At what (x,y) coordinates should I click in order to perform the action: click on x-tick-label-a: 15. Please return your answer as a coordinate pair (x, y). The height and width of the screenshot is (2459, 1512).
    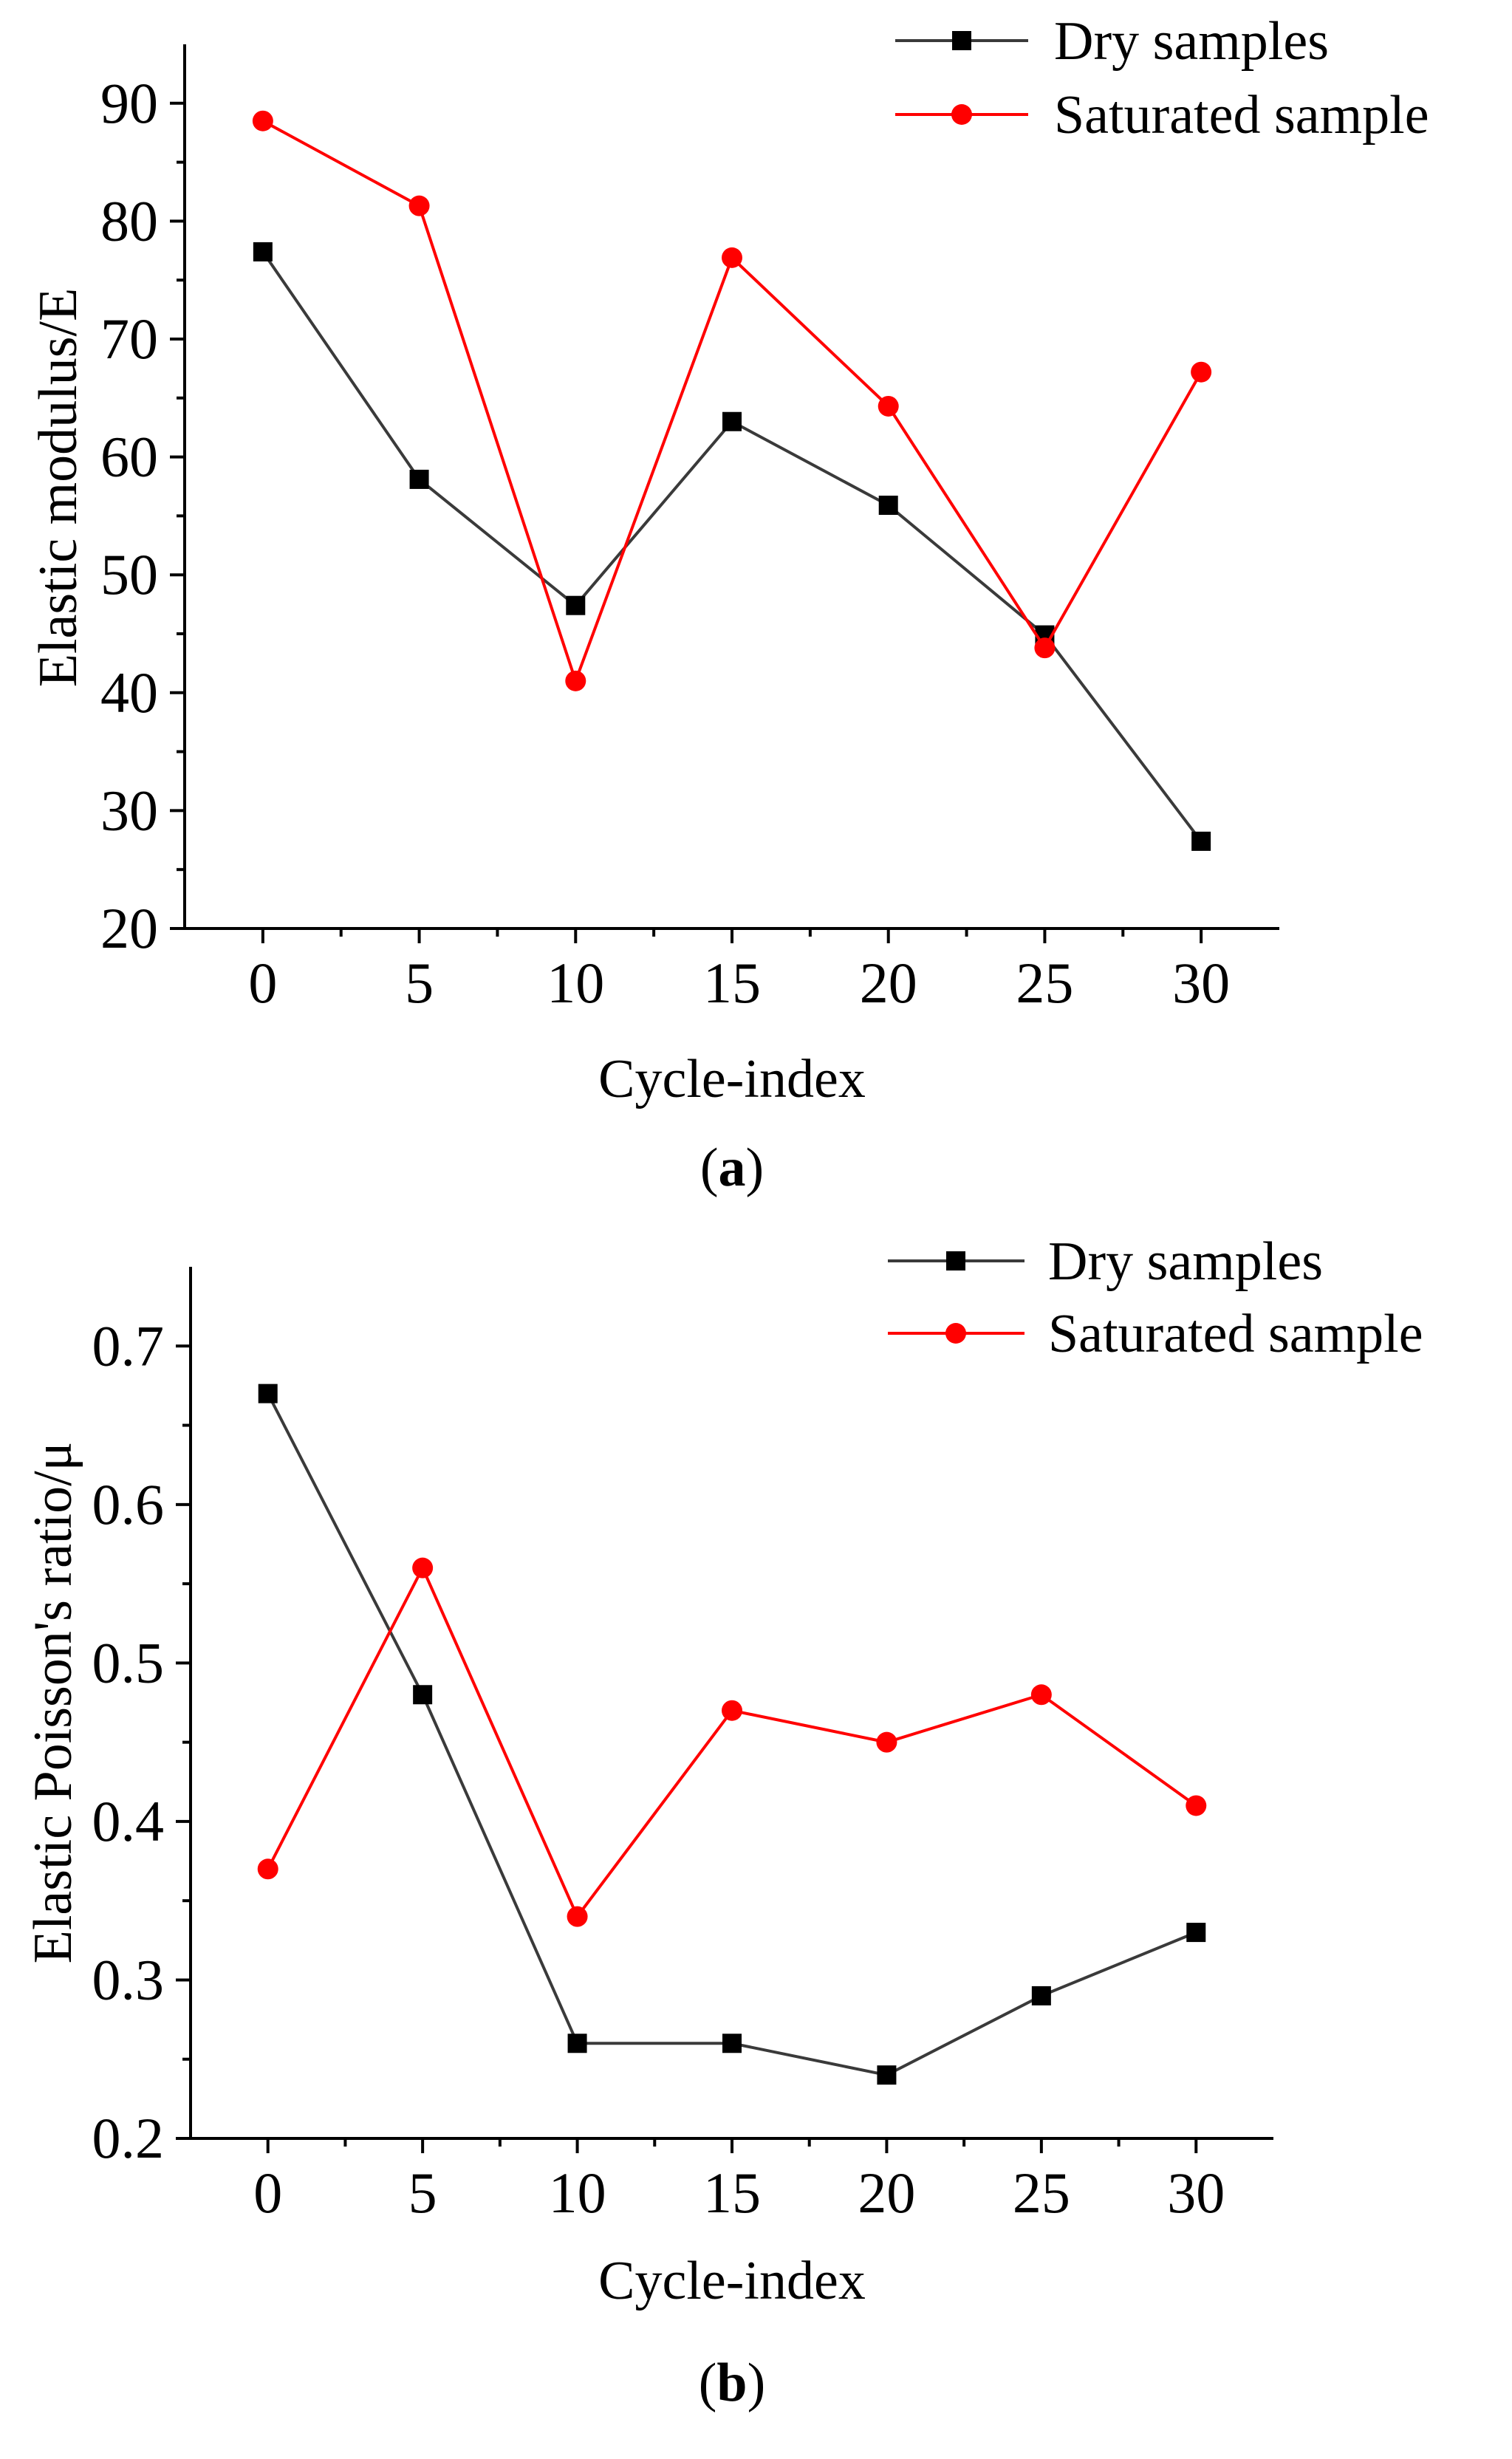
    Looking at the image, I should click on (732, 983).